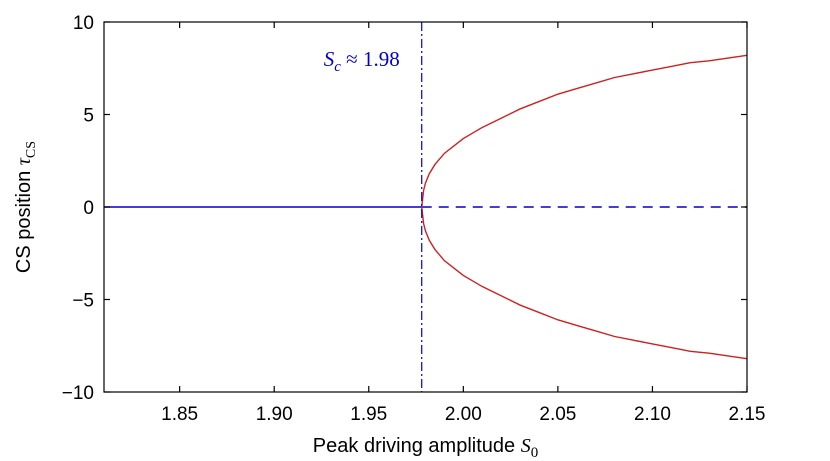  Describe the element at coordinates (362, 61) in the screenshot. I see `critical-value-annotation: Sc ≈ 1.98` at that location.